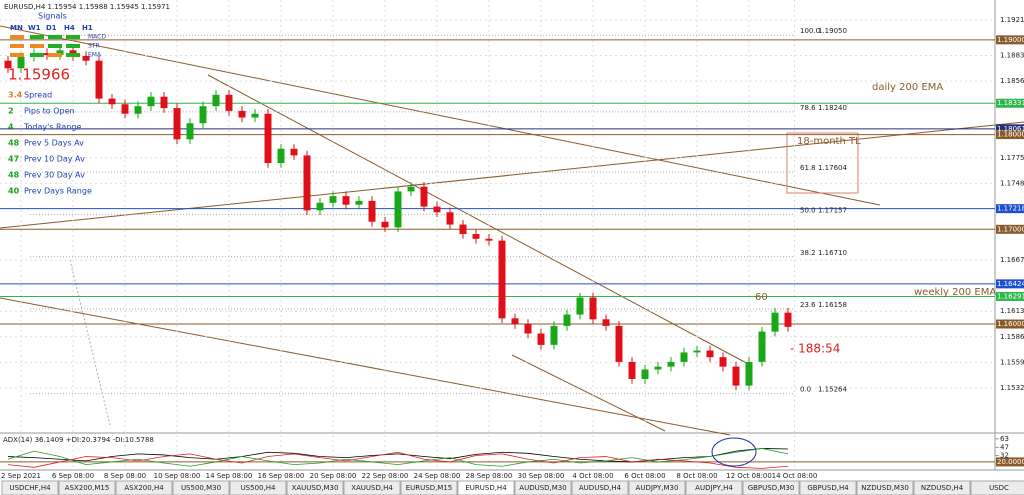 Image resolution: width=1024 pixels, height=495 pixels. Describe the element at coordinates (1010, 129) in the screenshot. I see `price-tag-label: 1.18061` at that location.